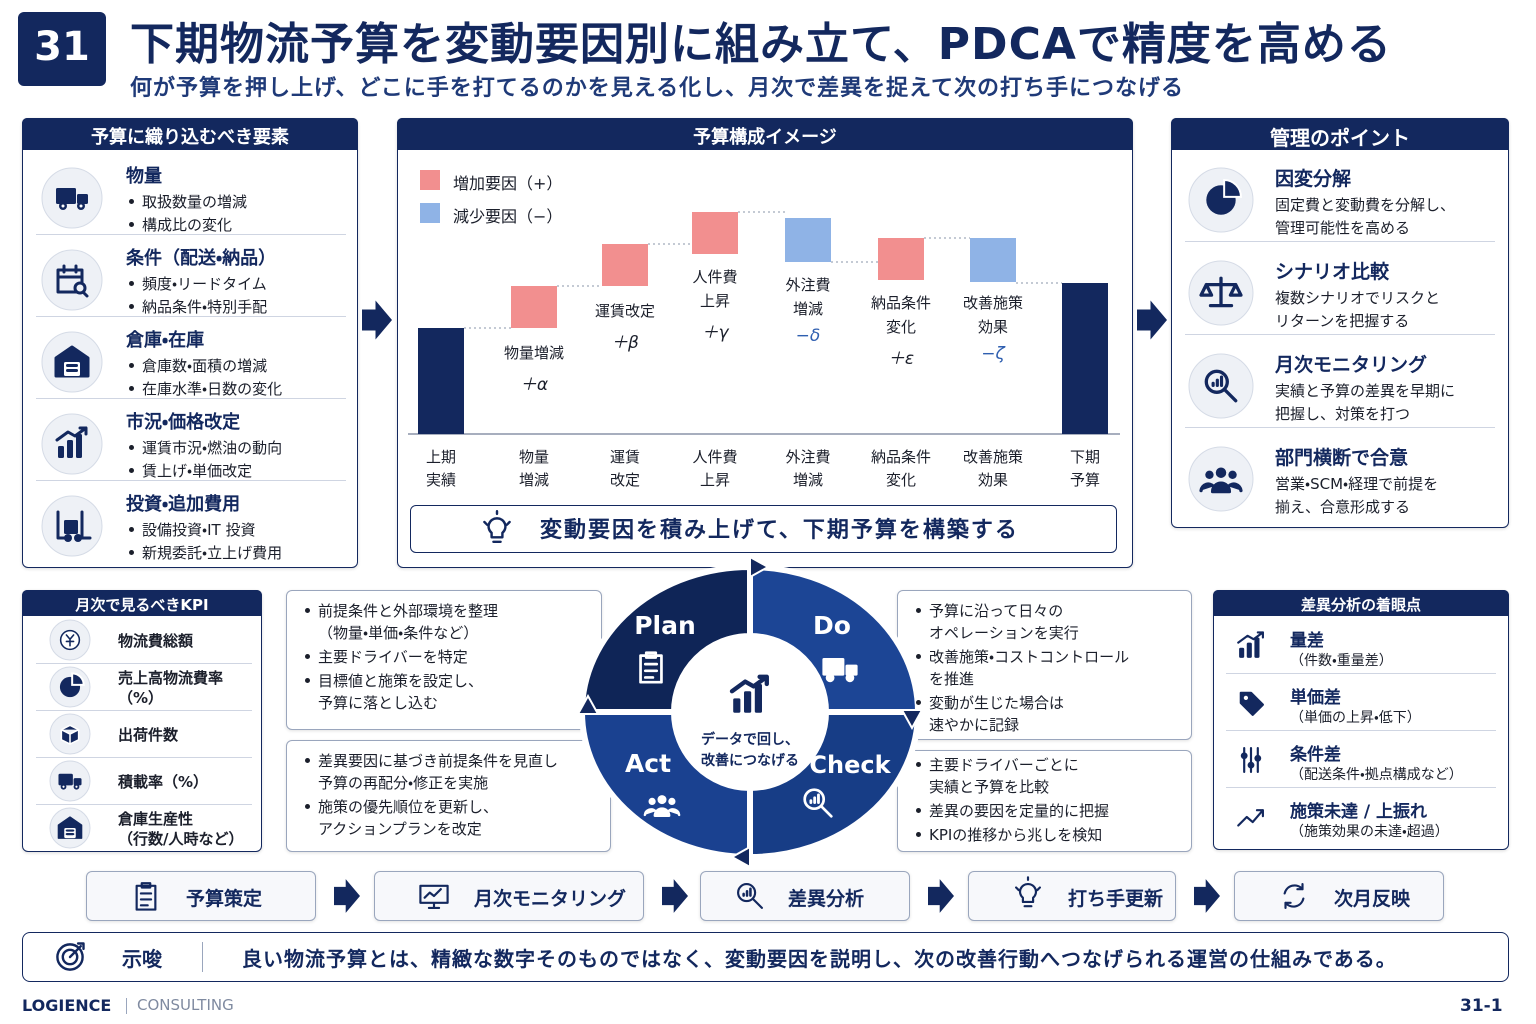  What do you see at coordinates (142, 604) in the screenshot?
I see `panel-title: 月次で見るべきKPI` at bounding box center [142, 604].